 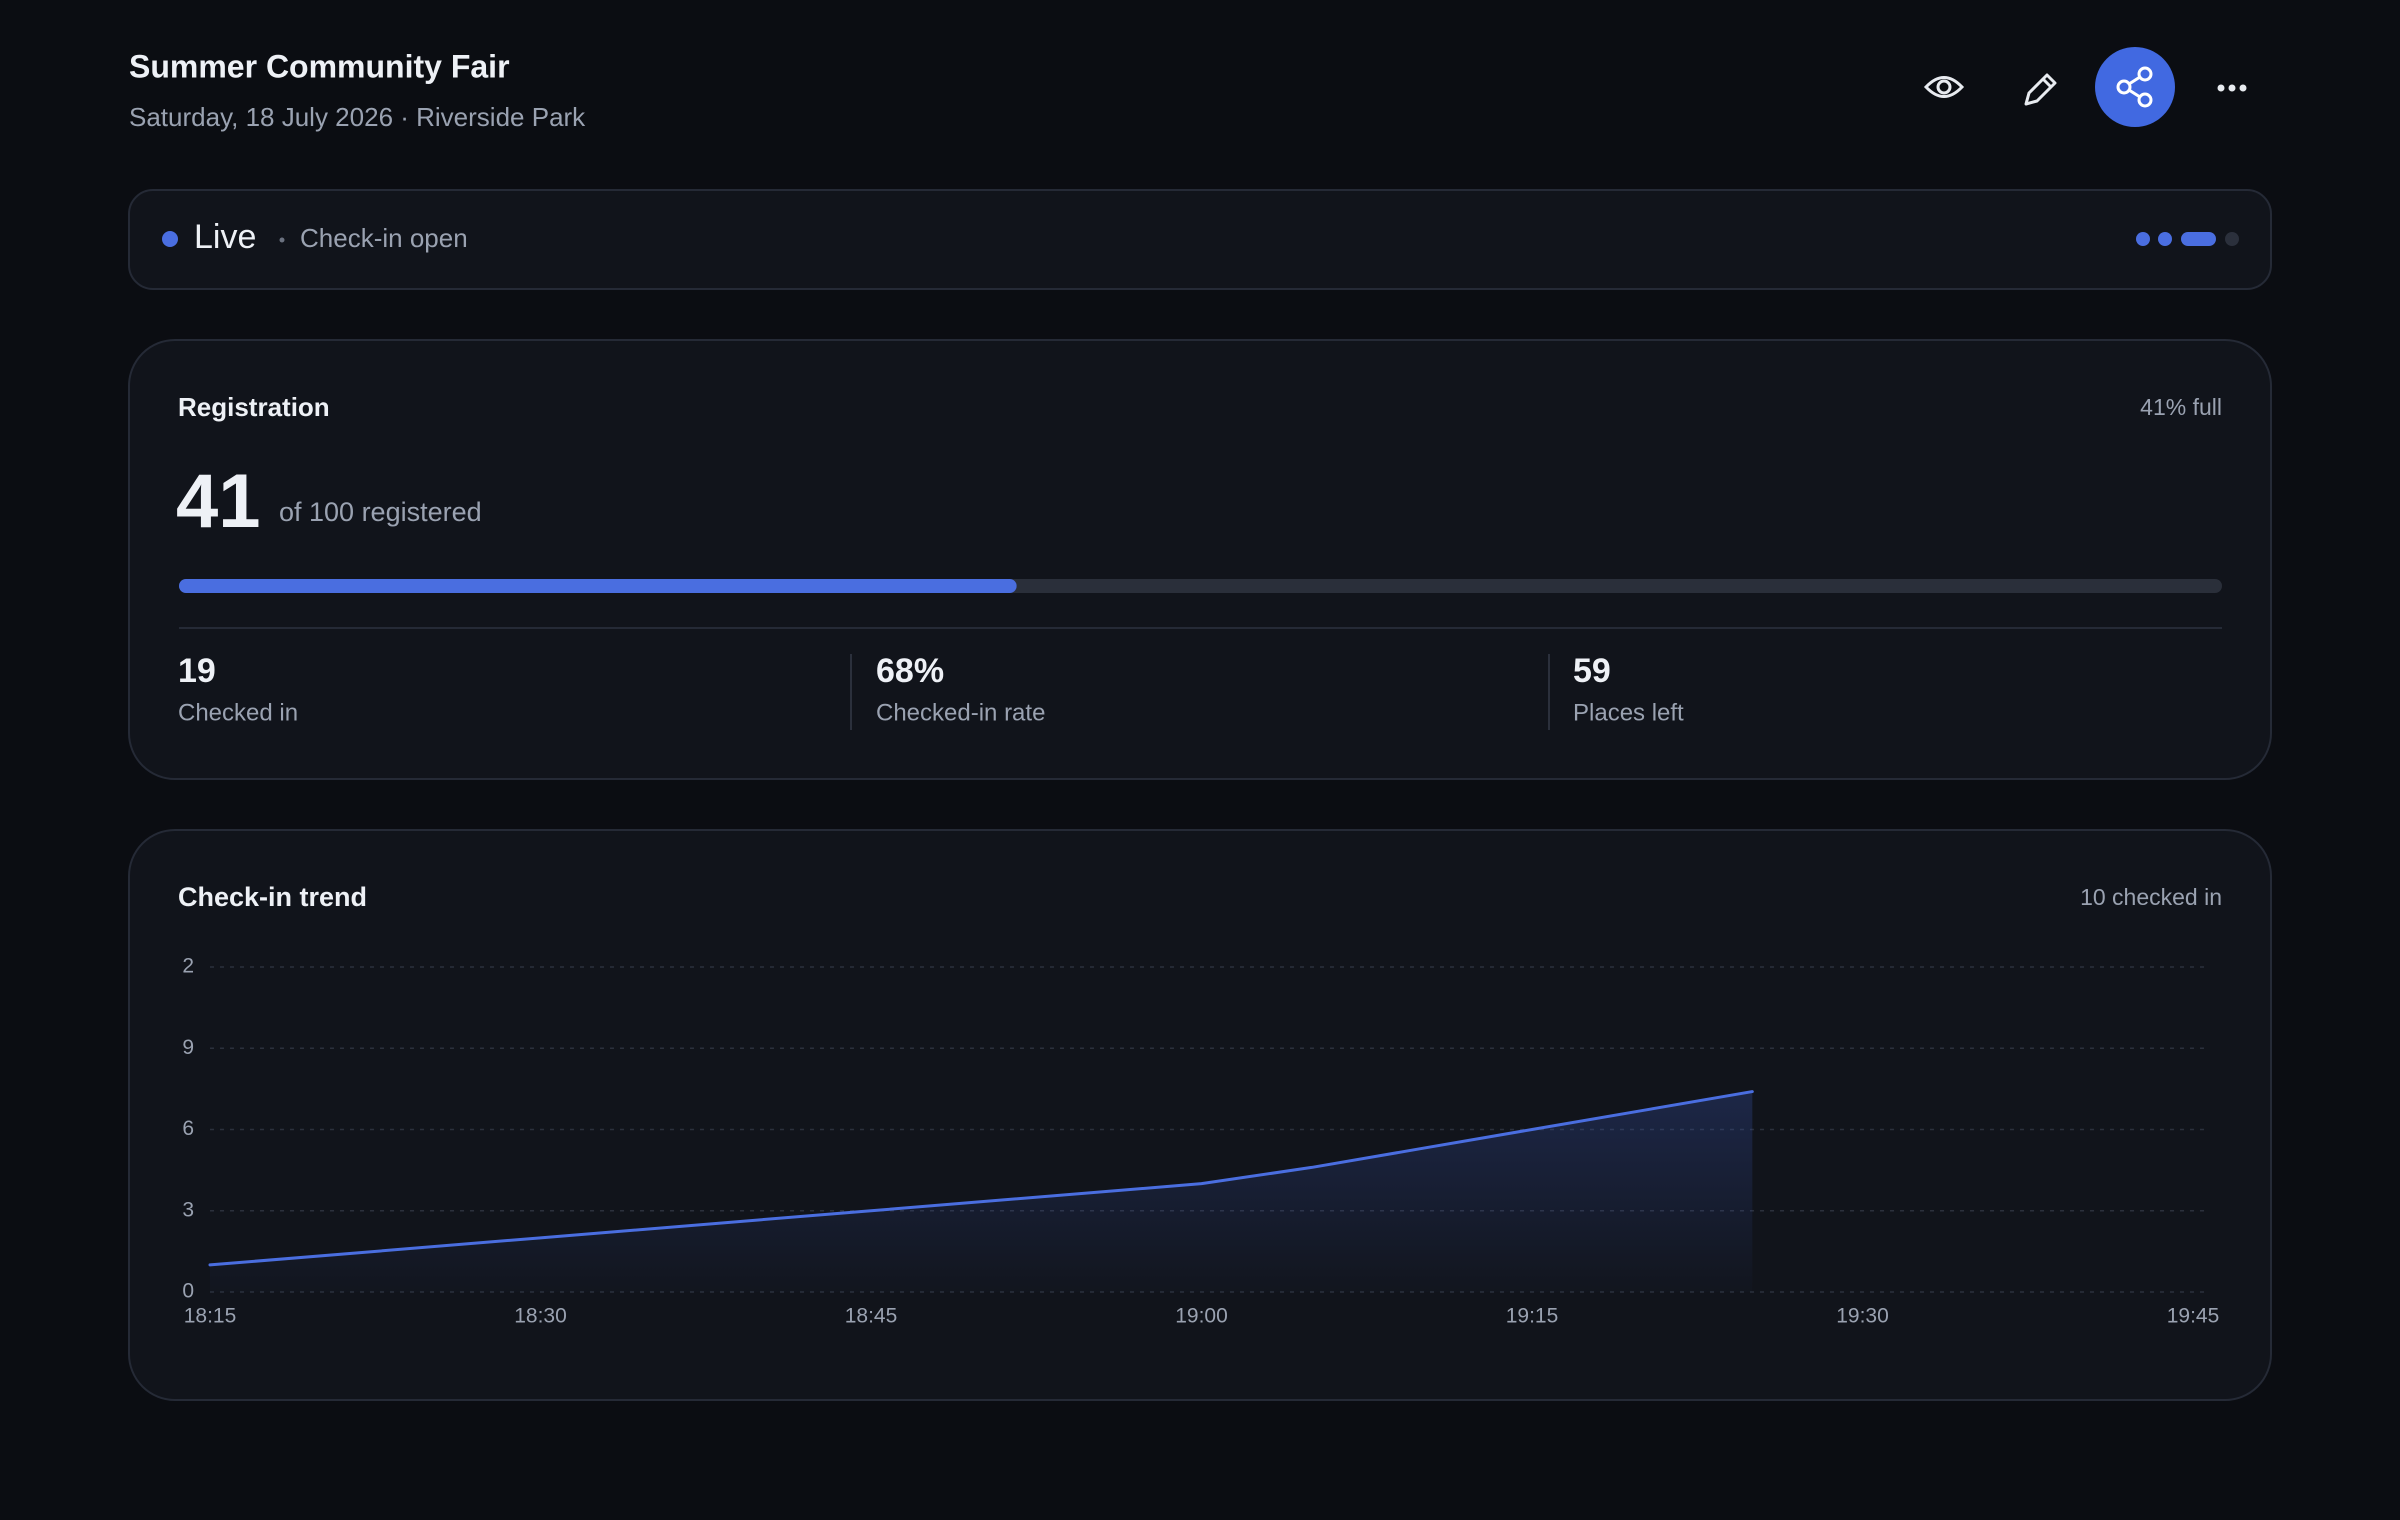 What do you see at coordinates (2151, 897) in the screenshot?
I see `chart-annotation: 10 checked in` at bounding box center [2151, 897].